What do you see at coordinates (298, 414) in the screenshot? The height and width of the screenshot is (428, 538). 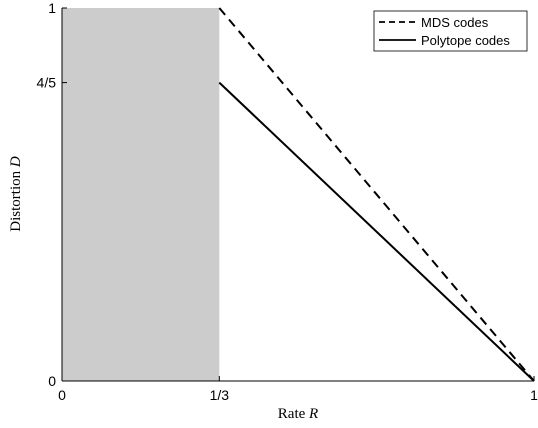 I see `x-axis-label: Rate R` at bounding box center [298, 414].